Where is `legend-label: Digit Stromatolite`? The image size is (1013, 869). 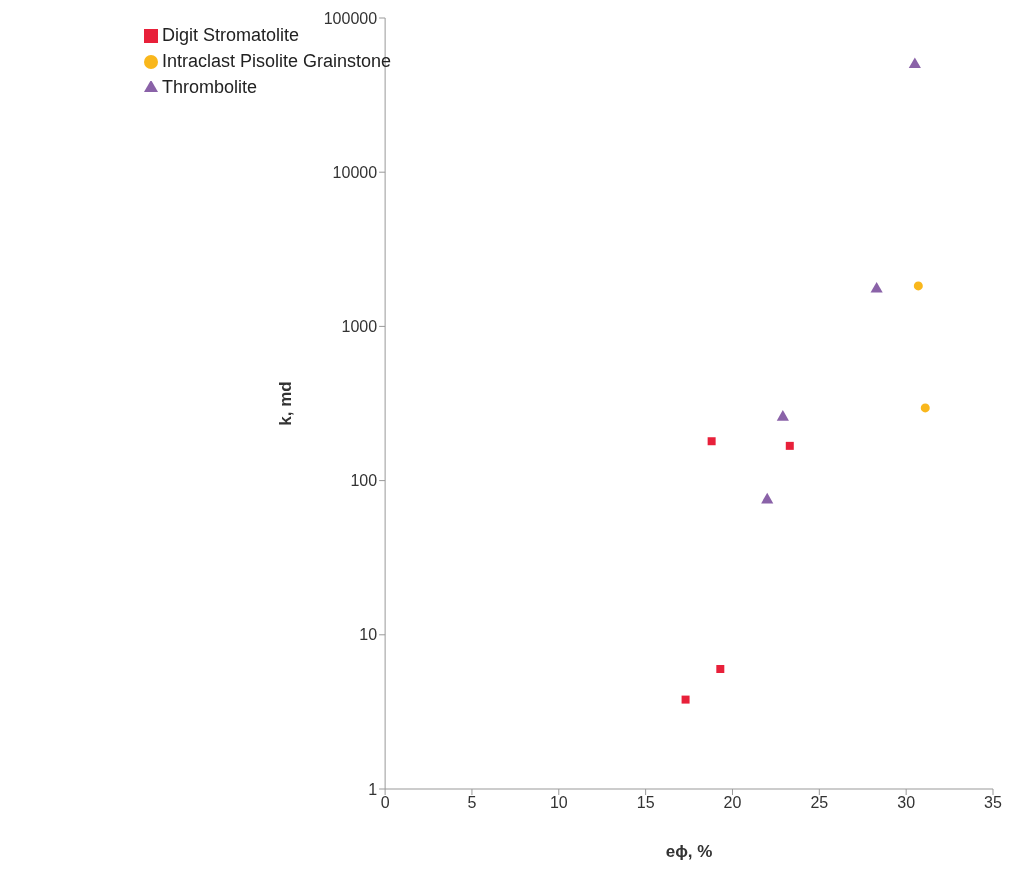 legend-label: Digit Stromatolite is located at coordinates (231, 35).